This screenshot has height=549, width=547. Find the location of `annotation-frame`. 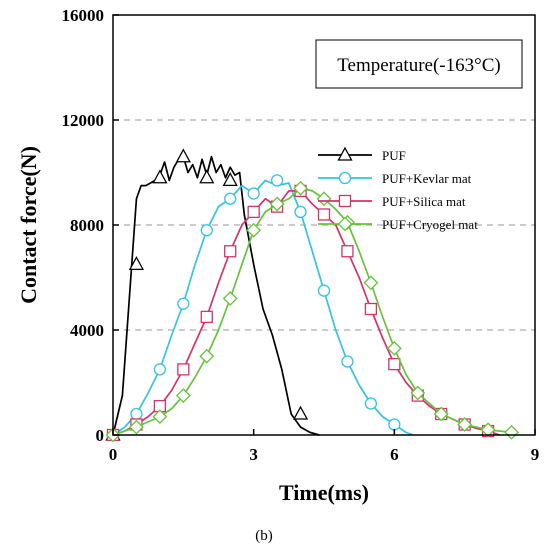

annotation-frame is located at coordinates (419, 64).